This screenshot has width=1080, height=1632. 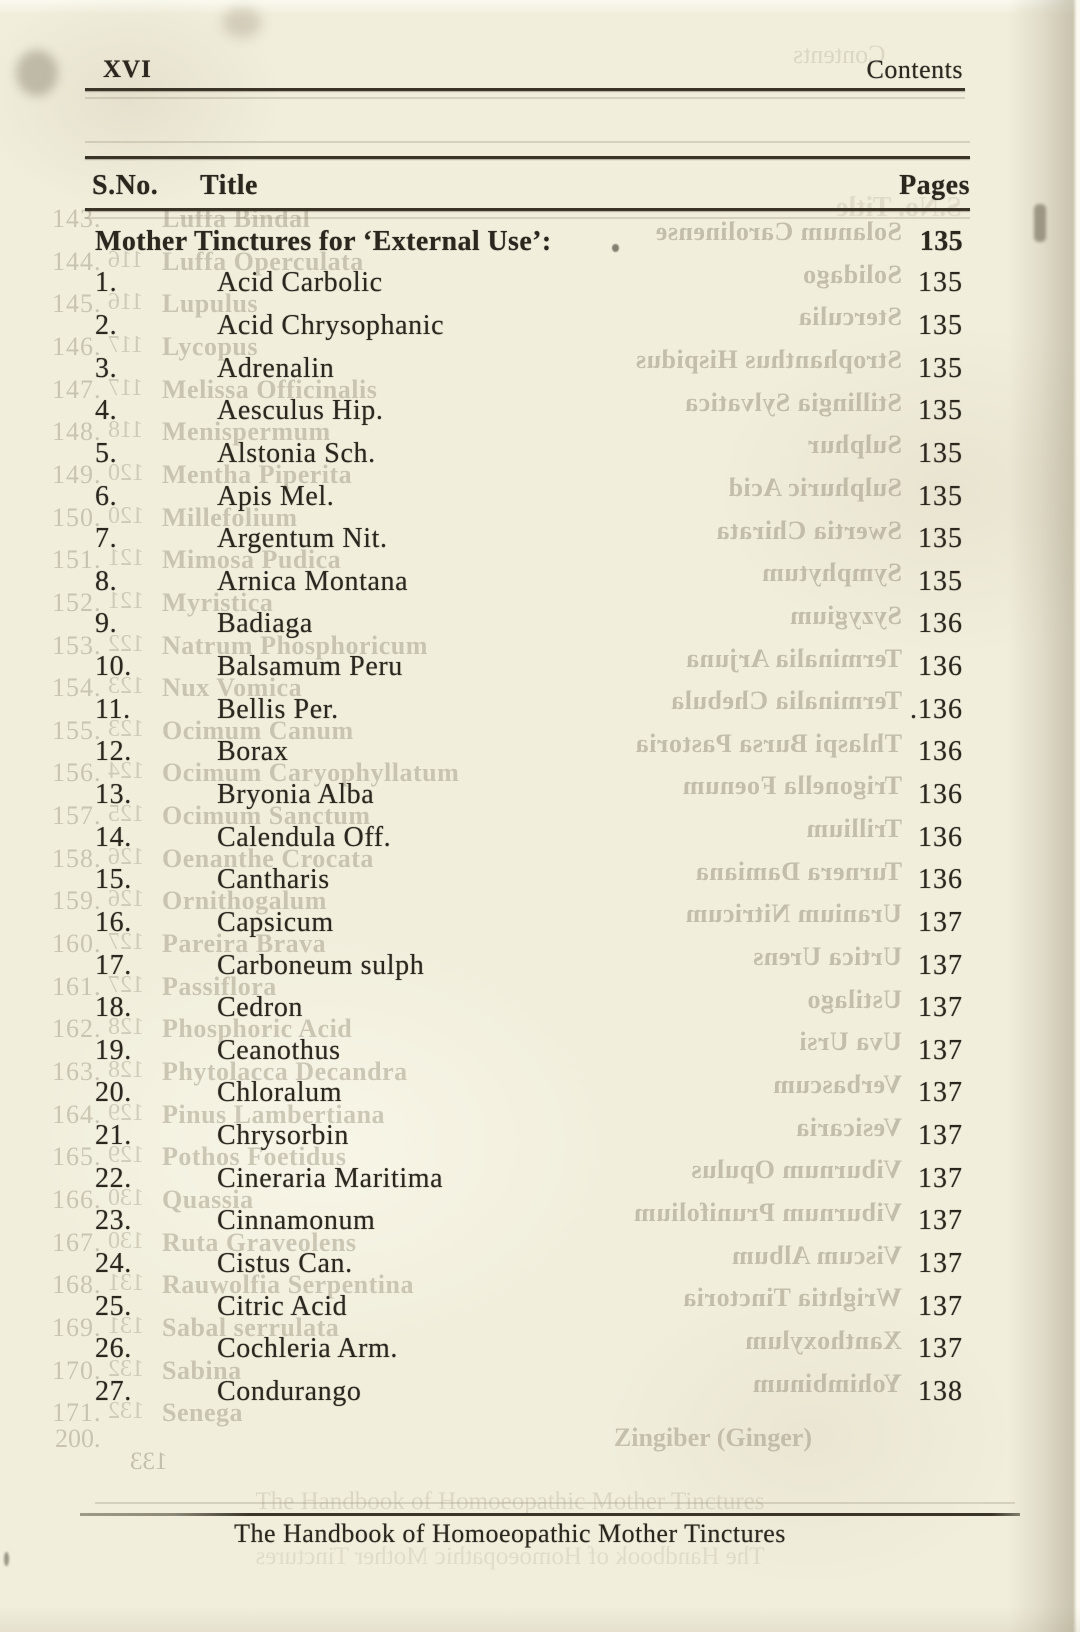 What do you see at coordinates (37, 73) in the screenshot?
I see `scan-smudge` at bounding box center [37, 73].